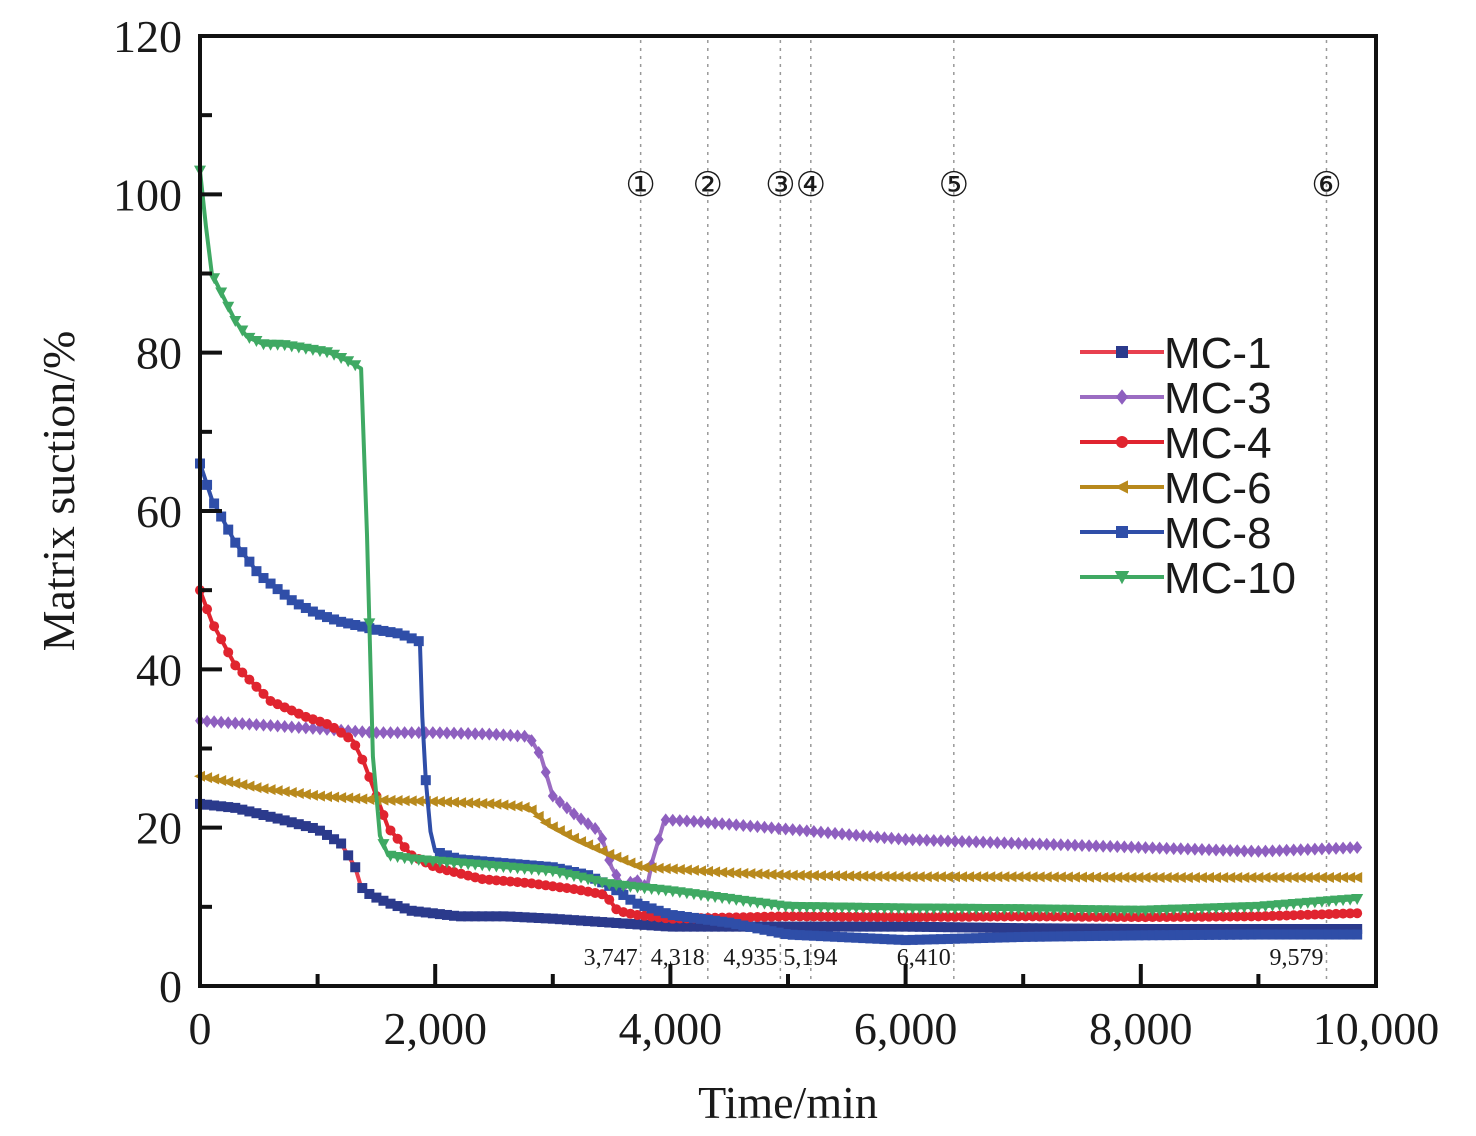 The width and height of the screenshot is (1476, 1136). Describe the element at coordinates (640, 185) in the screenshot. I see `stage-marker: ①` at that location.